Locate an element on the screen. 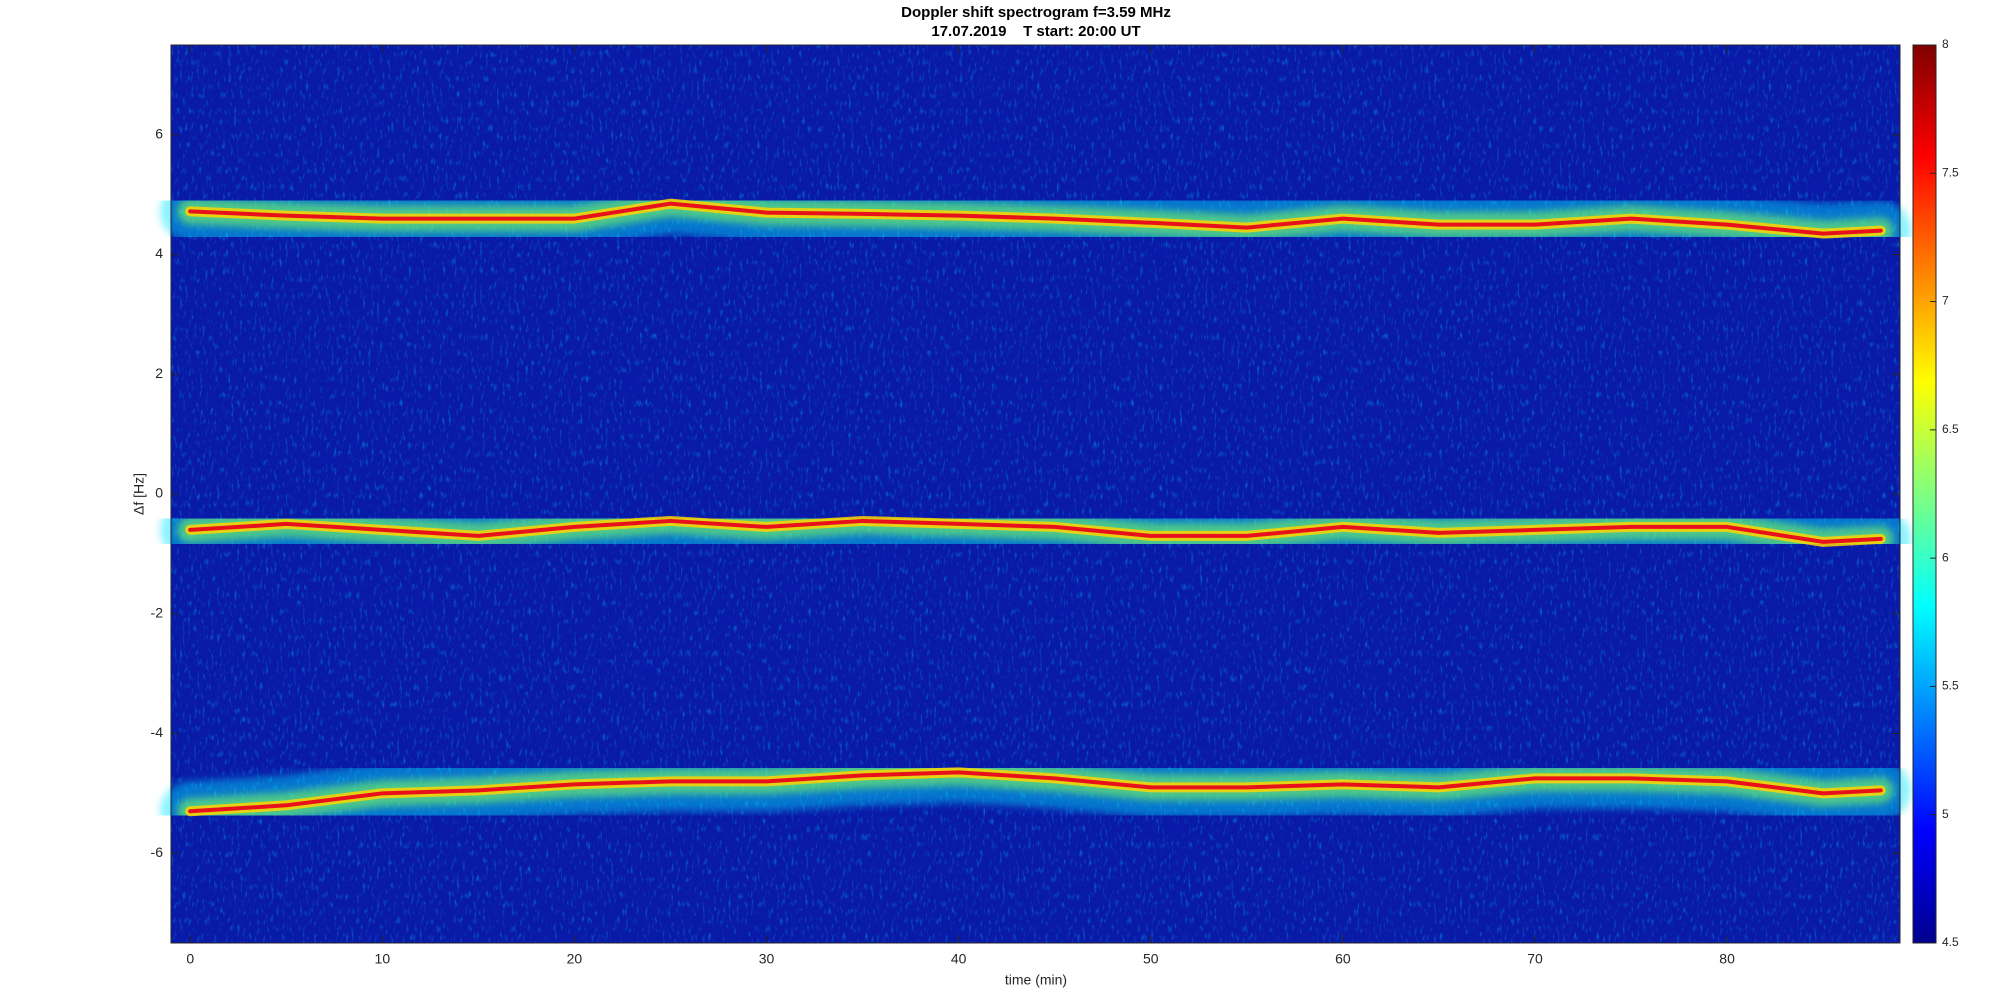 This screenshot has height=1003, width=2000. colorbar-tick-label: 5.5 is located at coordinates (1950, 686).